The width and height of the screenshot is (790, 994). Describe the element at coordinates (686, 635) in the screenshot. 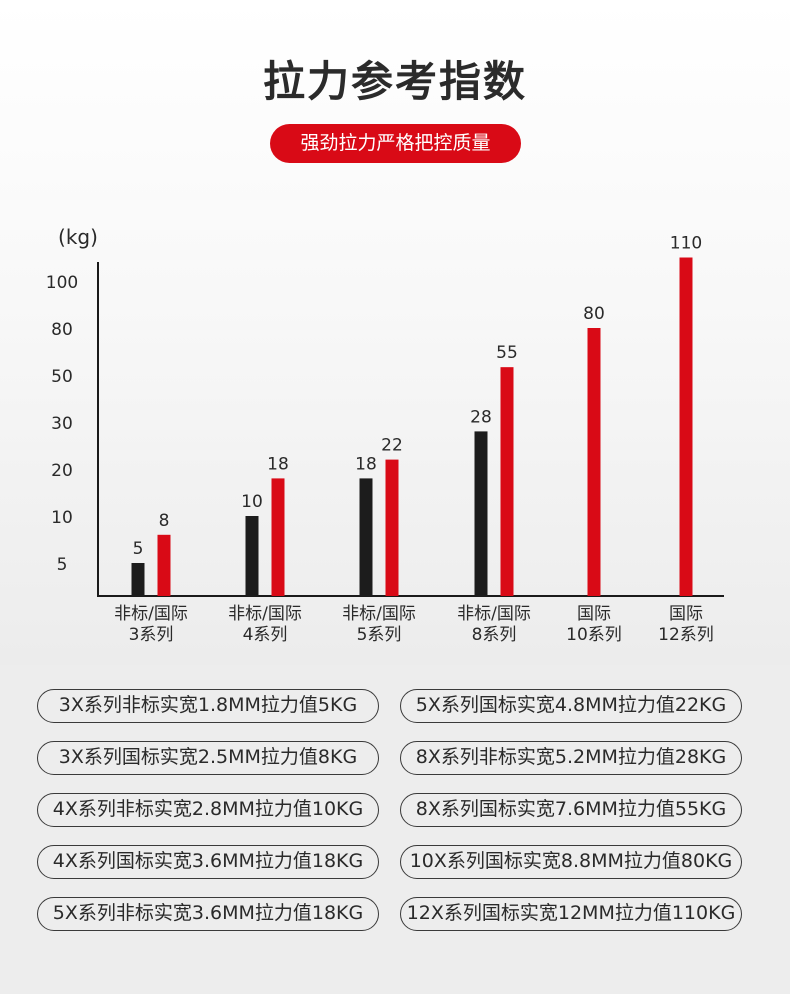

I see `x-category-label: 12系列` at that location.